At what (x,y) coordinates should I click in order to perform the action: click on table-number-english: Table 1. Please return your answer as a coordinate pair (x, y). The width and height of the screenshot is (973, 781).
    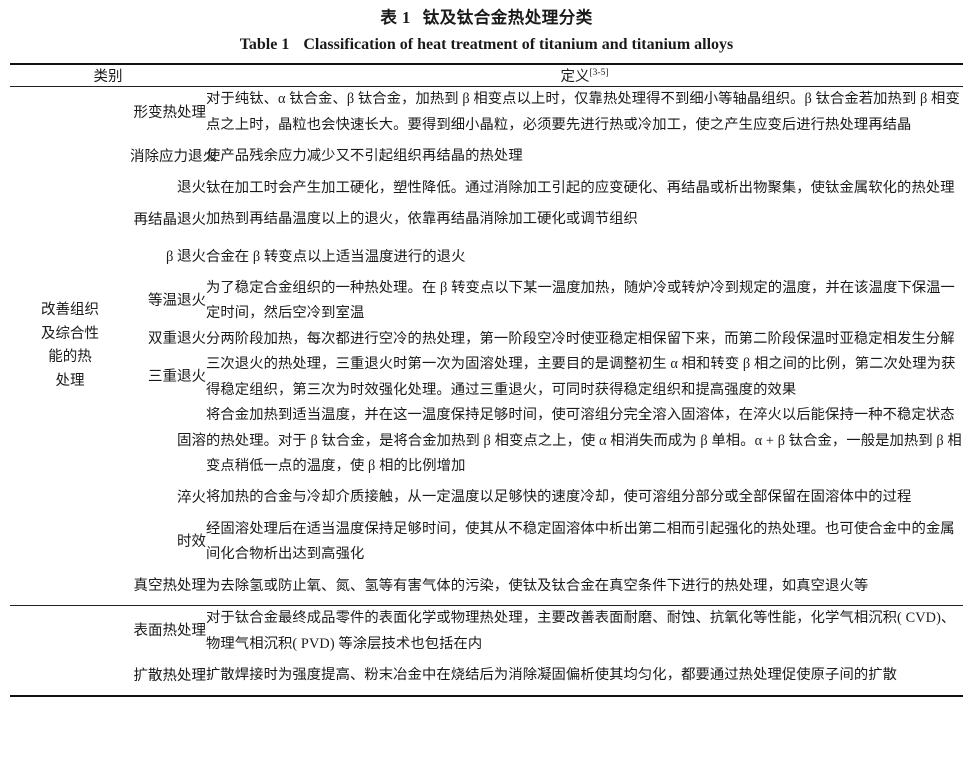
    Looking at the image, I should click on (264, 44).